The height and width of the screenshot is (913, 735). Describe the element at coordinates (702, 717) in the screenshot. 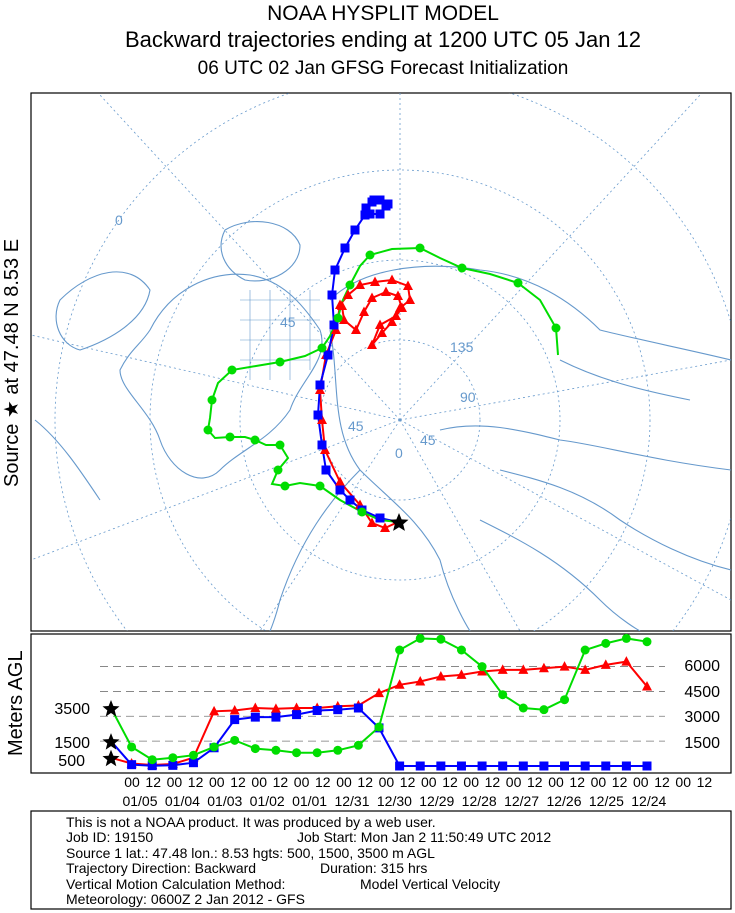

I see `right-tick-3000: 3000` at that location.